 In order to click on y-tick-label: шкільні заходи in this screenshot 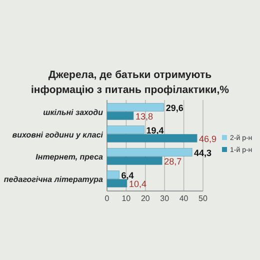, I will do `click(73, 112)`.